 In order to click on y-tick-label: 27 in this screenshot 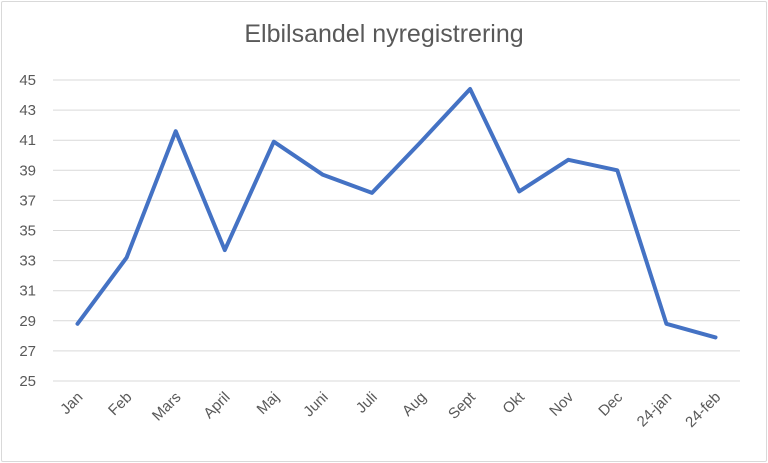, I will do `click(27, 351)`.